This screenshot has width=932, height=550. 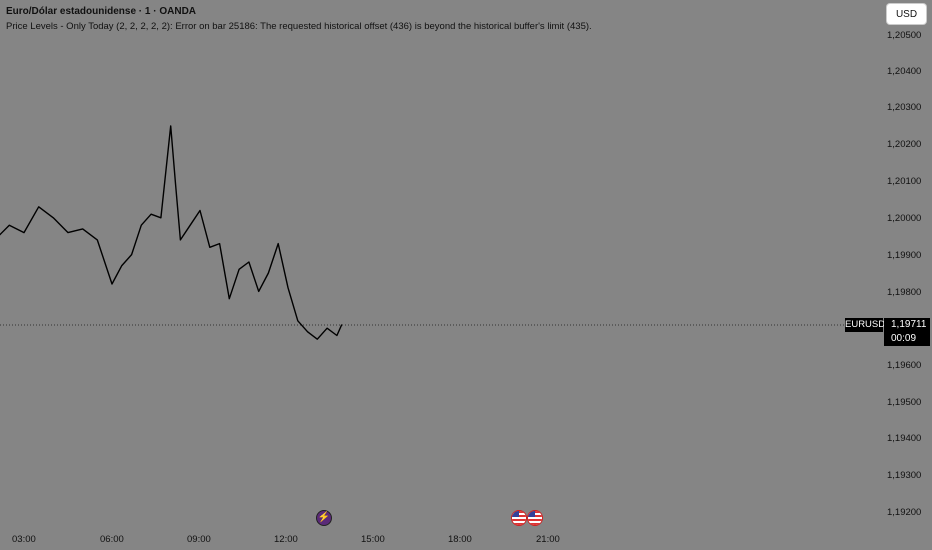 What do you see at coordinates (909, 324) in the screenshot?
I see `last-price-value: 1,19711` at bounding box center [909, 324].